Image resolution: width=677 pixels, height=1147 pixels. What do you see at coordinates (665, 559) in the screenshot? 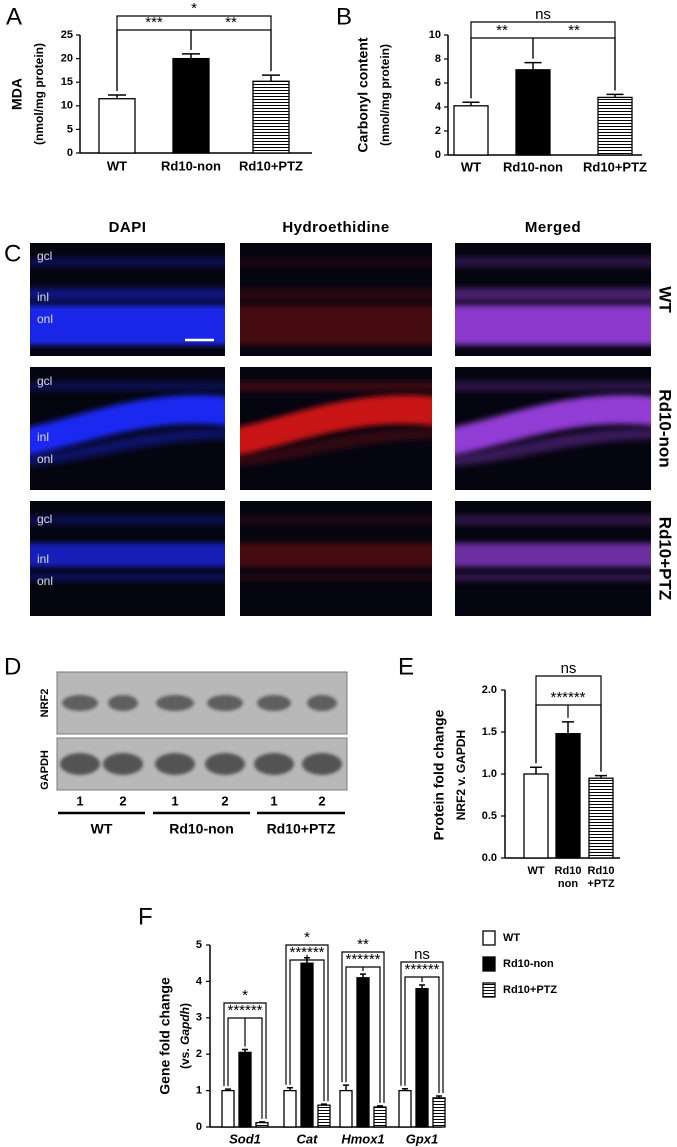
I see `row-label: Rd10+PTZ` at bounding box center [665, 559].